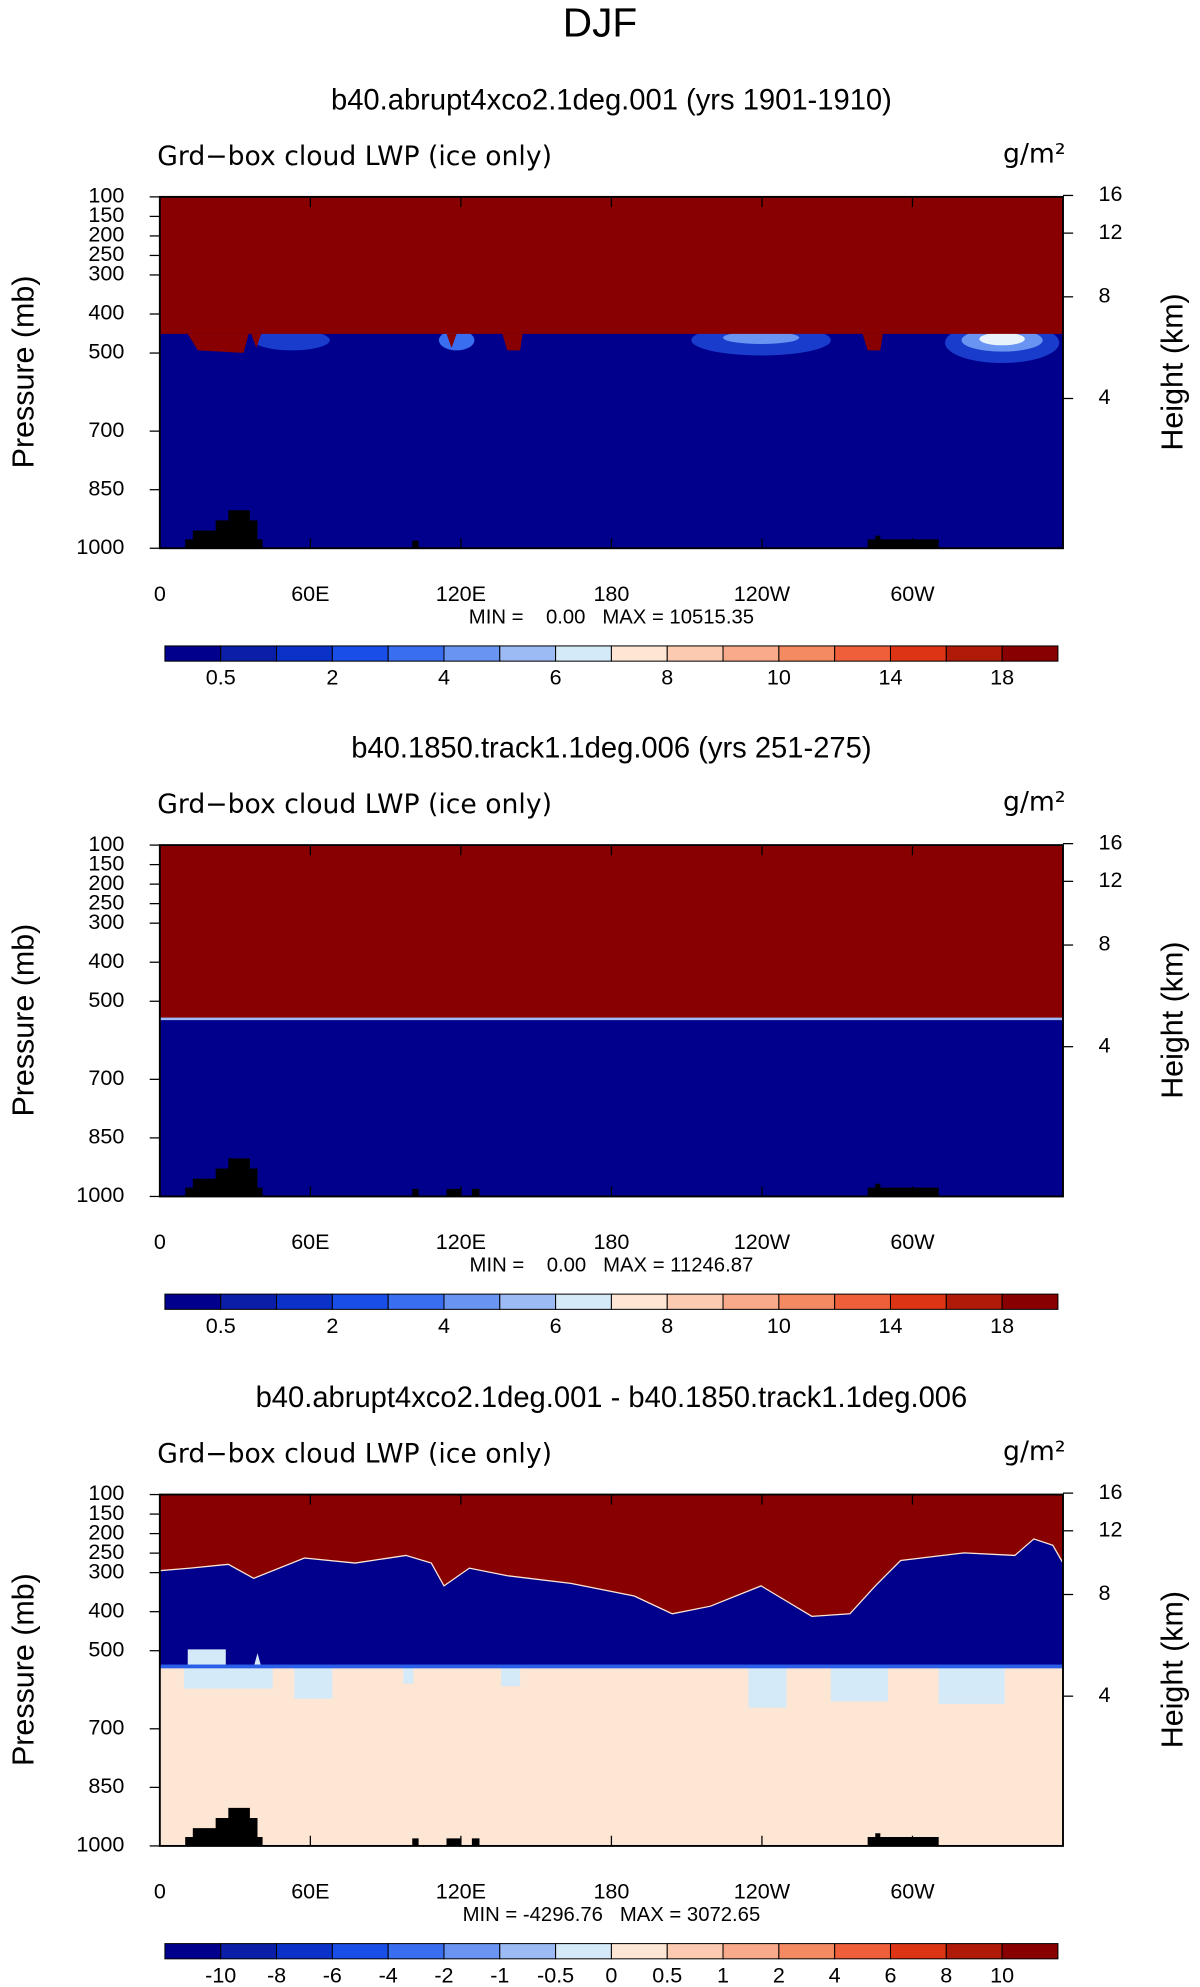 This screenshot has height=1987, width=1200. Describe the element at coordinates (891, 1325) in the screenshot. I see `colorbar-label: 14` at that location.